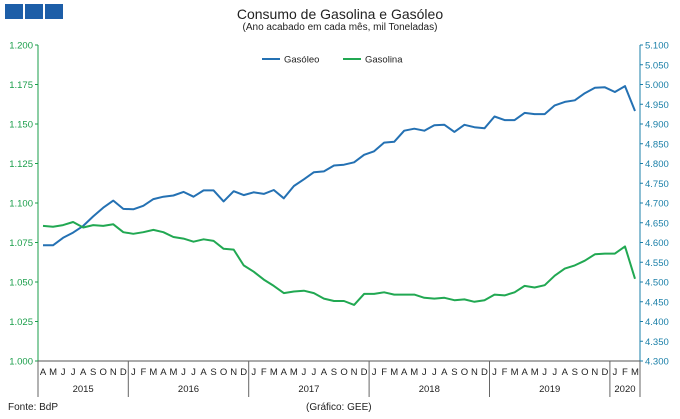 The height and width of the screenshot is (419, 680). Describe the element at coordinates (657, 46) in the screenshot. I see `right-tick-label: 5.100` at that location.